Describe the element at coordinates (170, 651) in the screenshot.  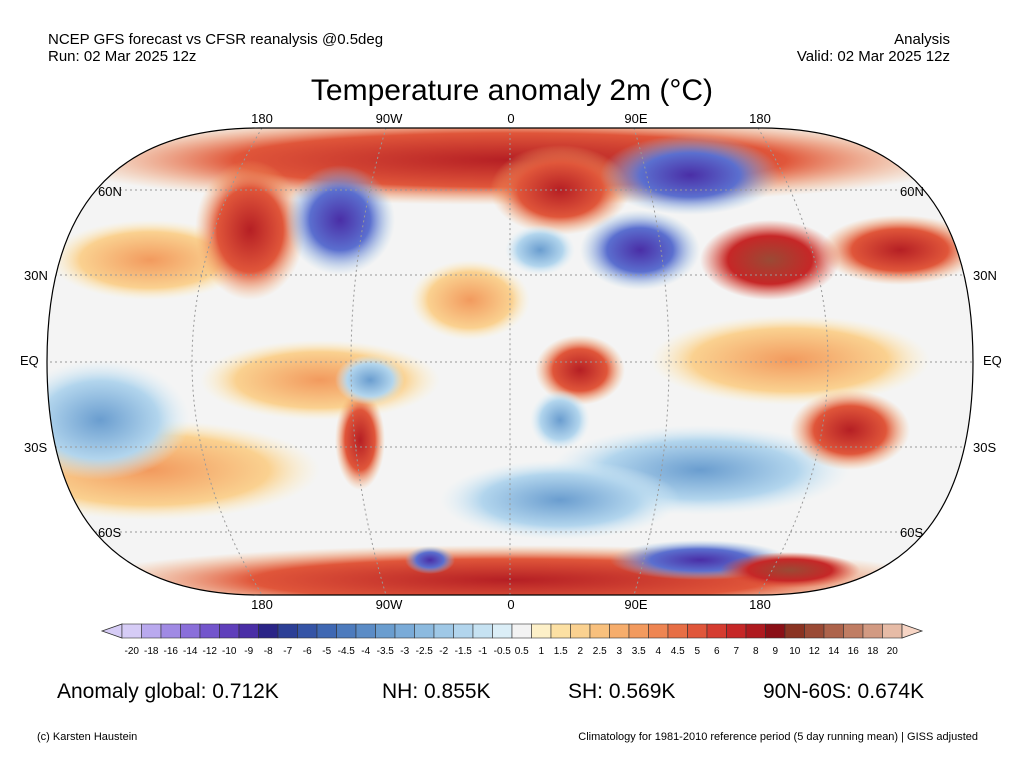
I see `colorbar-tick-label: -16` at that location.